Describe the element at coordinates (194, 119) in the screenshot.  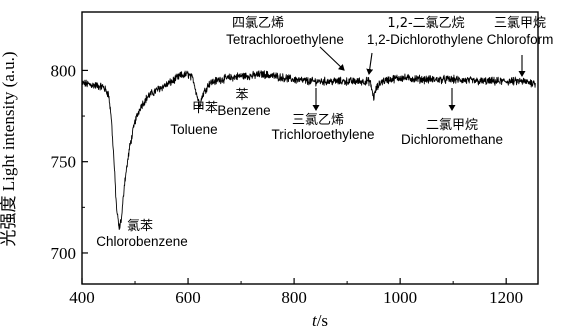
I see `annotation-toluene: 甲苯 Toluene` at that location.